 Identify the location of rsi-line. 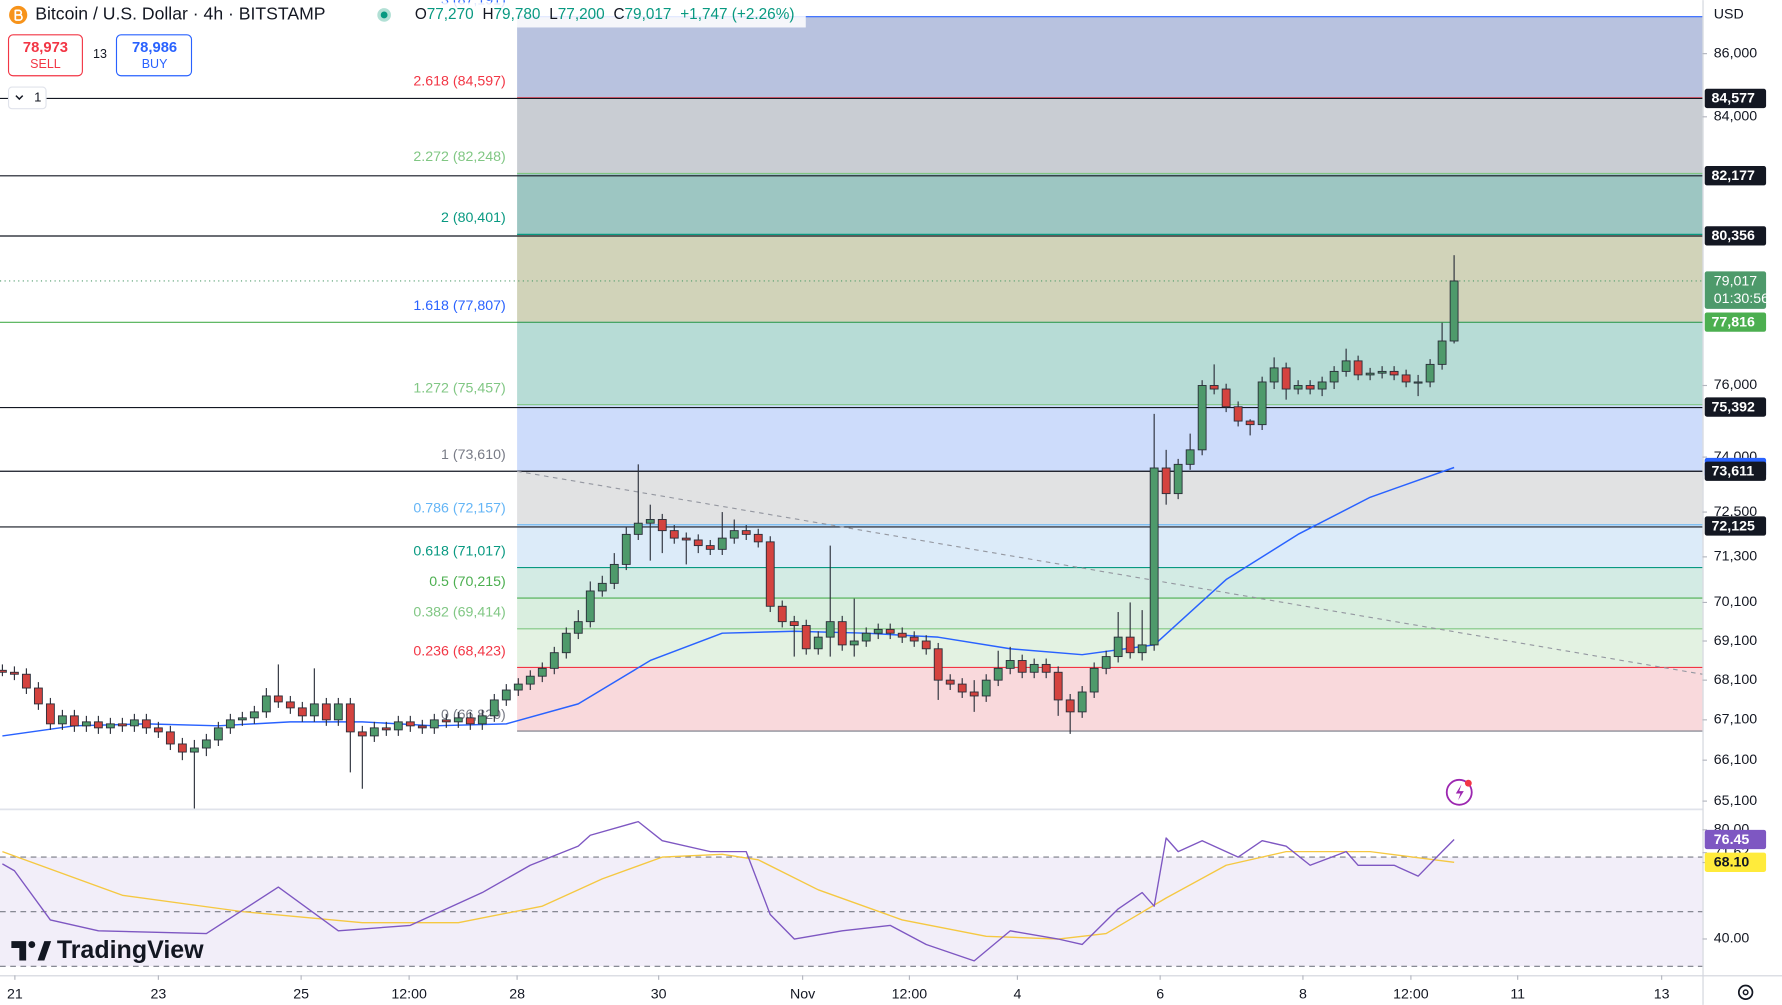
(728, 891).